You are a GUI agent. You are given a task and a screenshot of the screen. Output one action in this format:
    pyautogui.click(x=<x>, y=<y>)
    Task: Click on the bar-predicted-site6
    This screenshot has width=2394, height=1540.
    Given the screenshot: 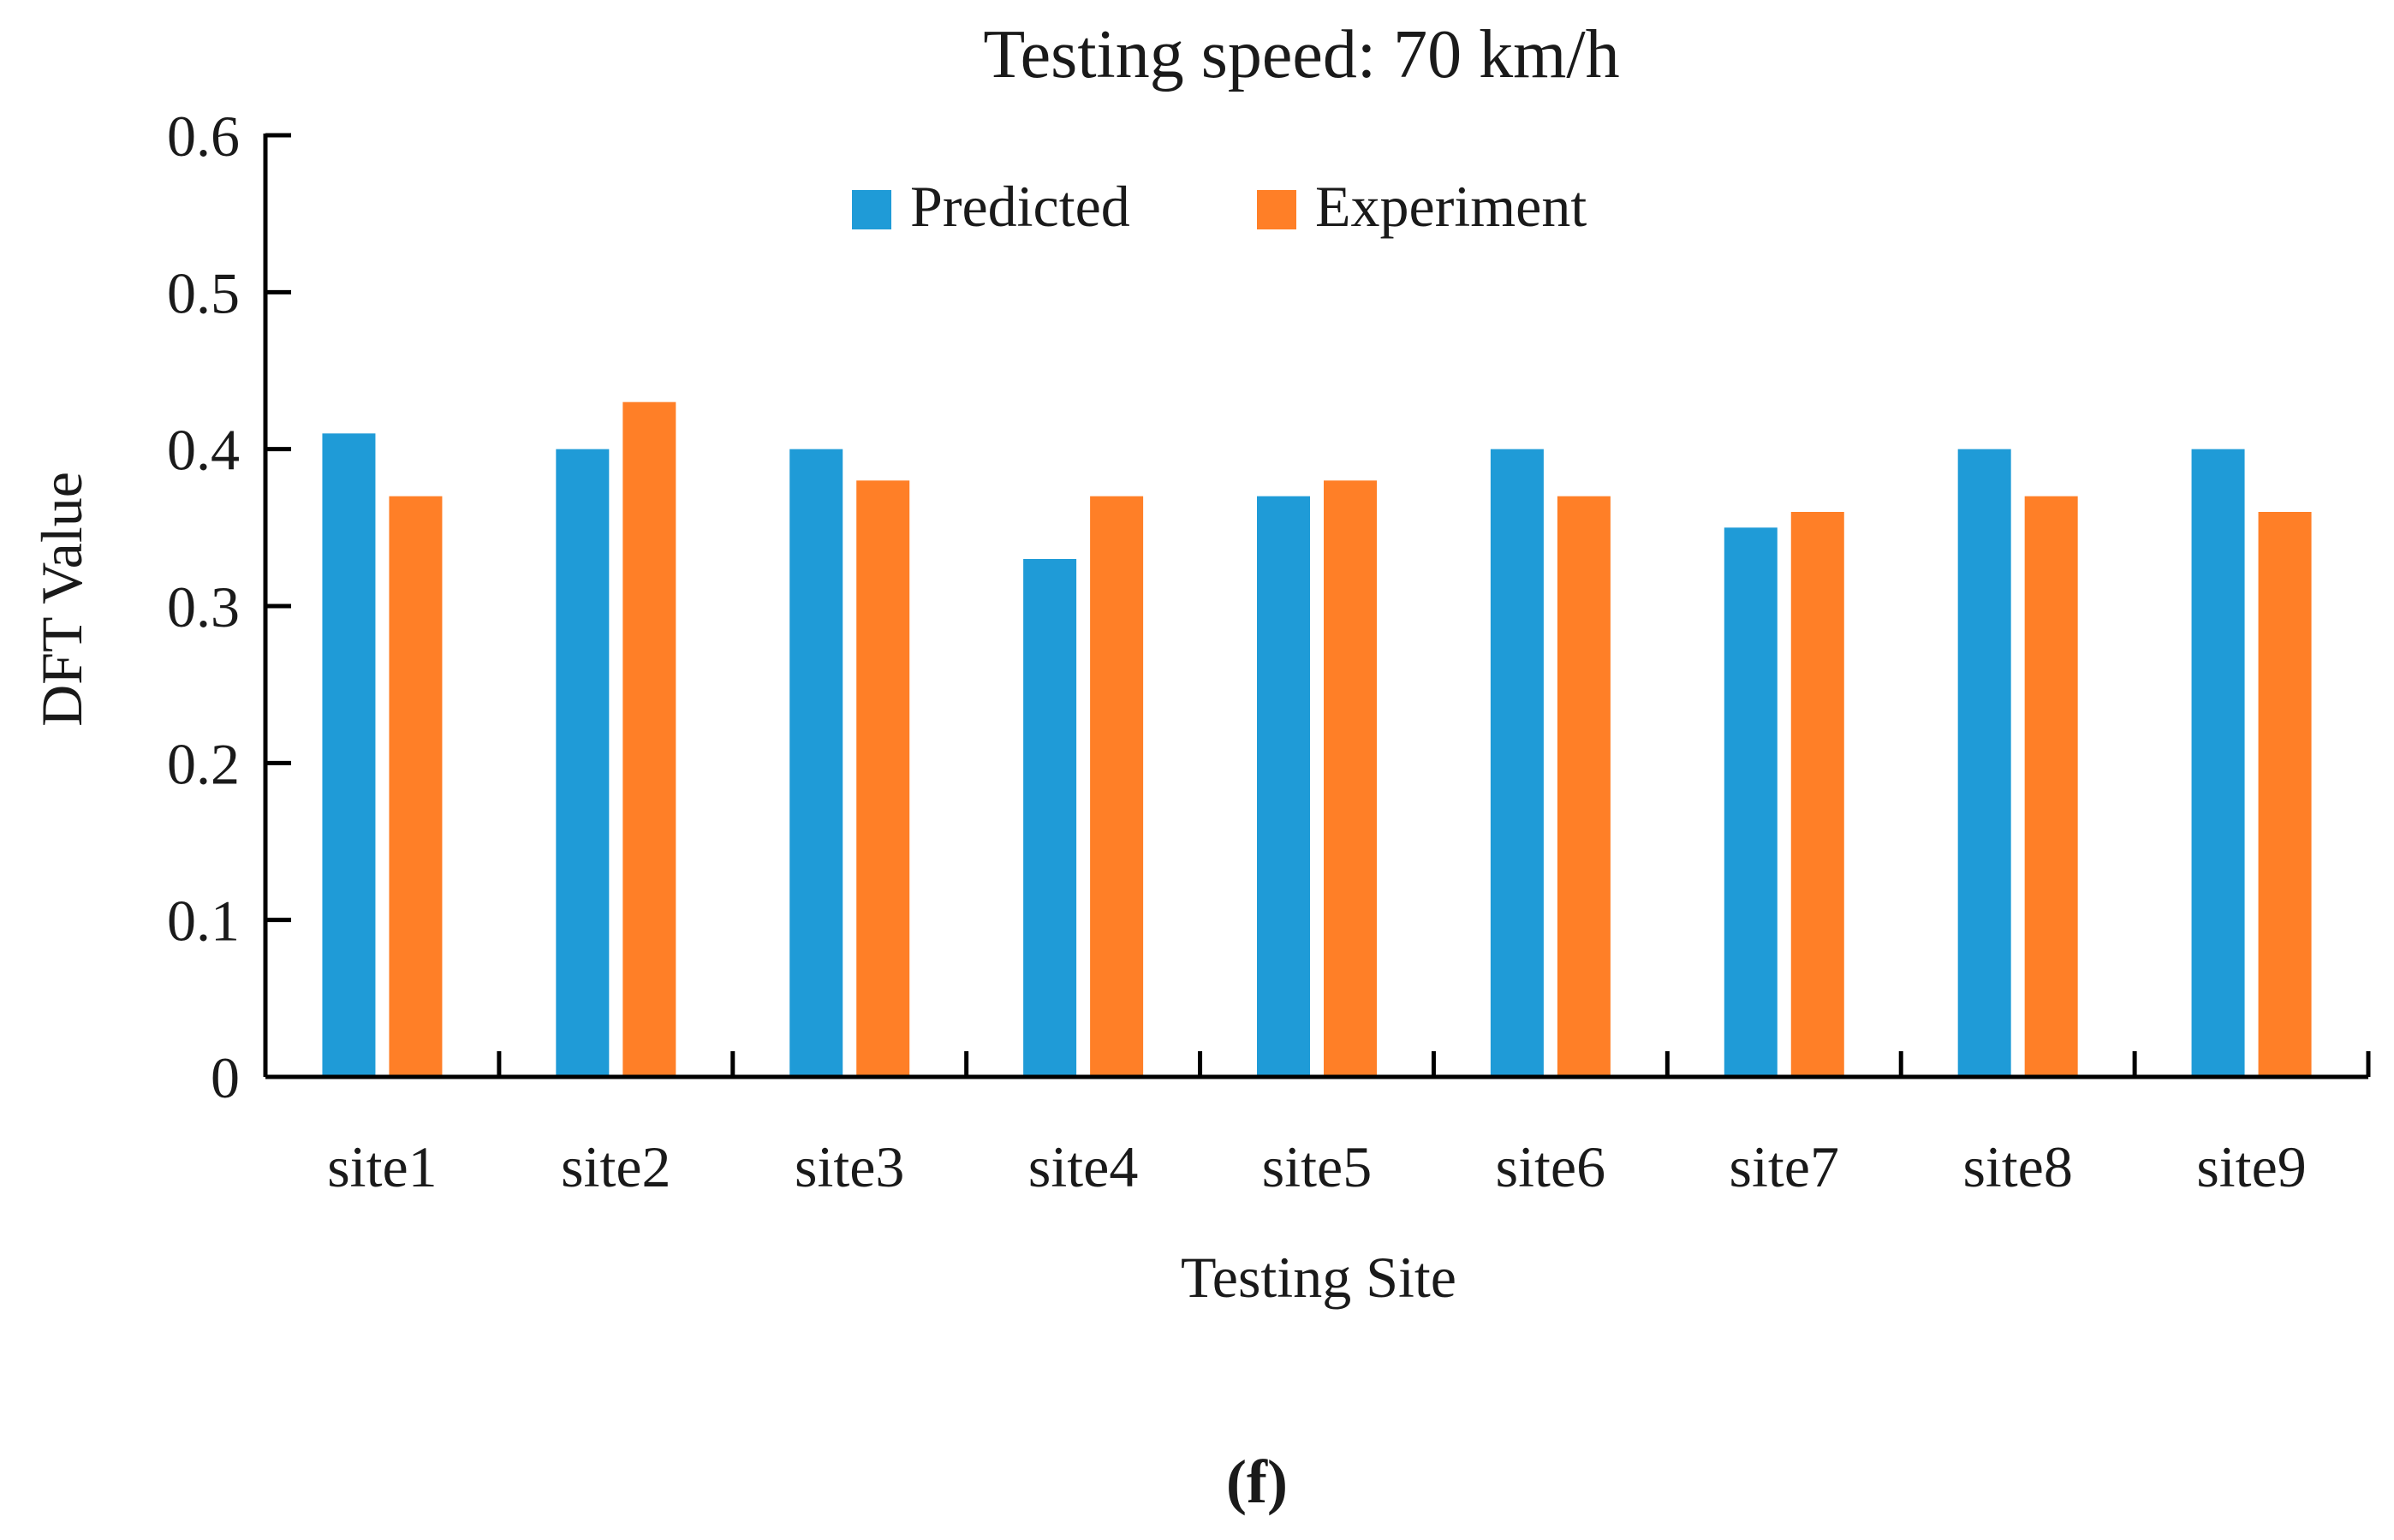 What is the action you would take?
    pyautogui.click(x=1517, y=763)
    